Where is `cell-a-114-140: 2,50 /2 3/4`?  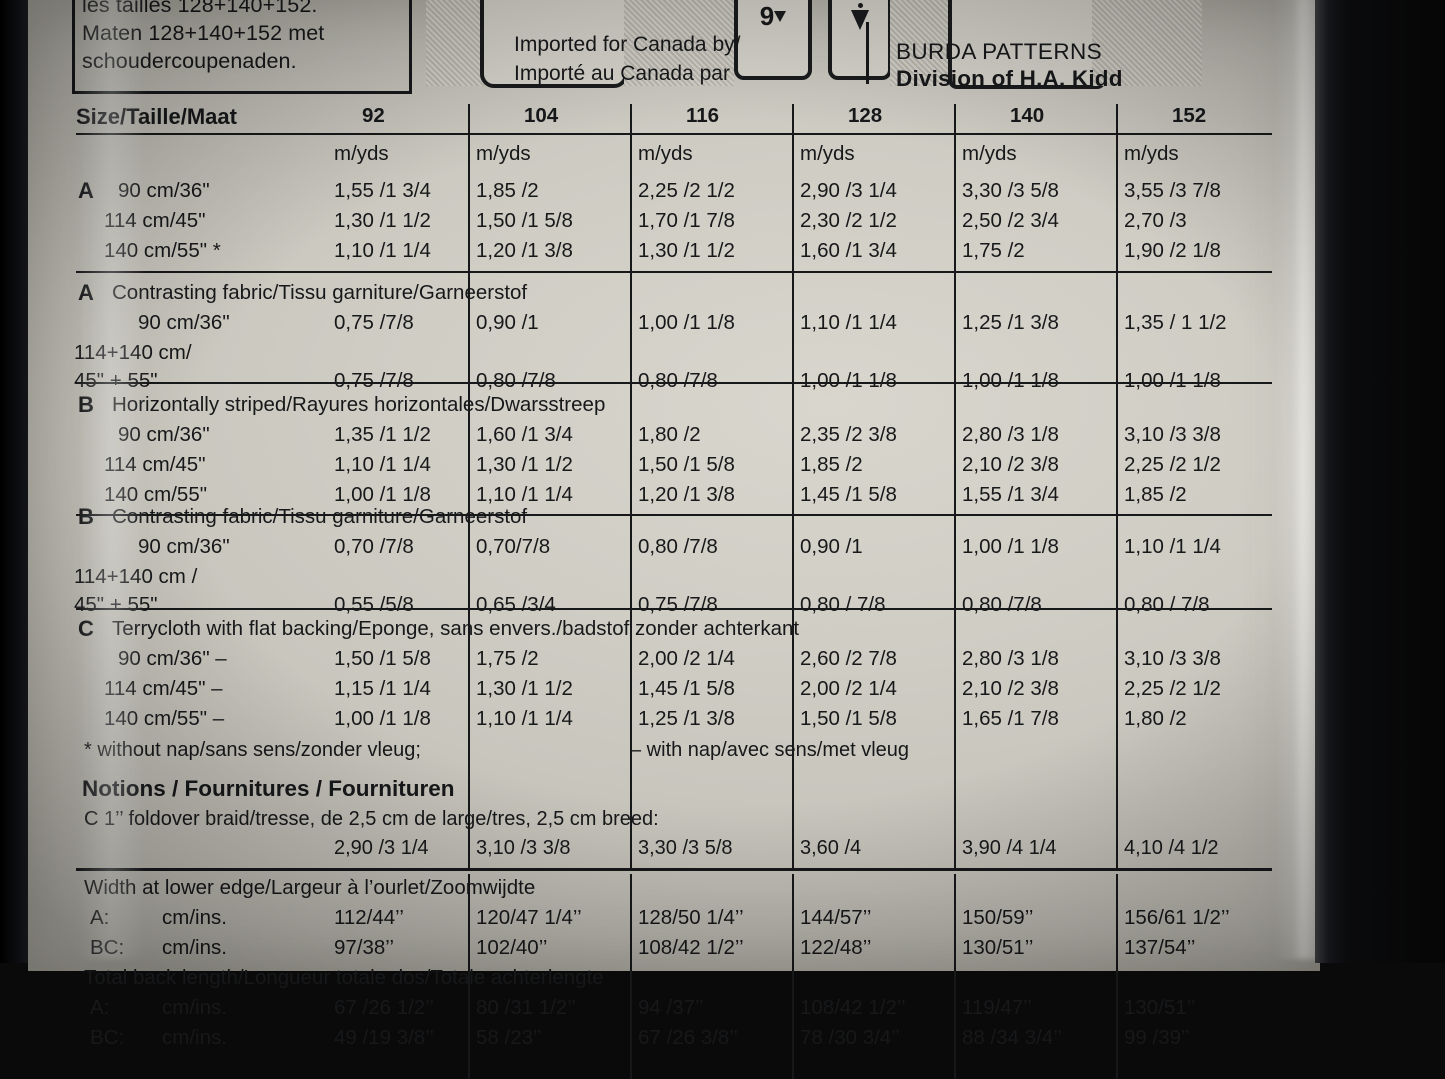 cell-a-114-140: 2,50 /2 3/4 is located at coordinates (1010, 220).